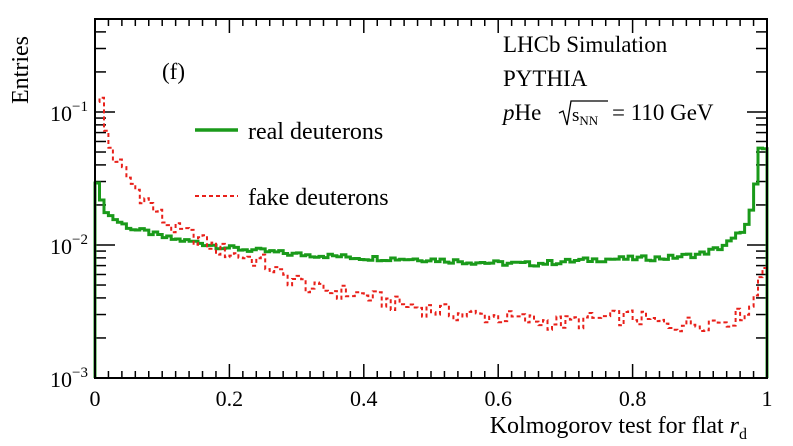  I want to click on legend: real deuterons fake deuterons, so click(292, 165).